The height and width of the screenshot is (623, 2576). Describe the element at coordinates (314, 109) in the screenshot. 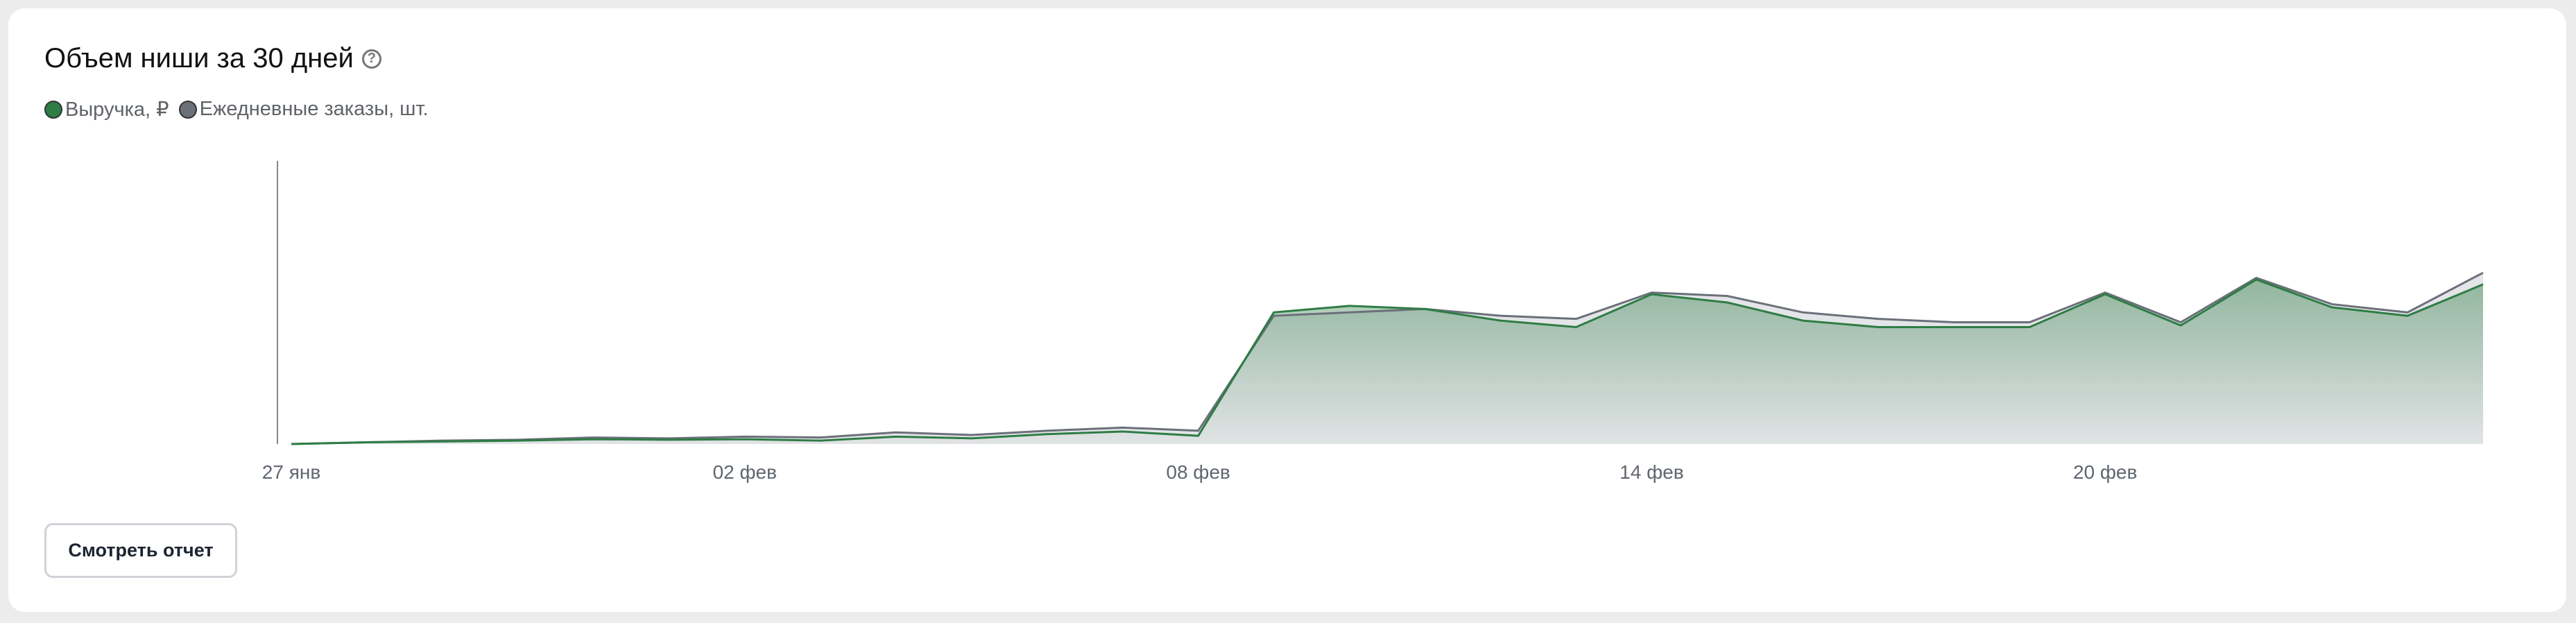

I see `legend-label-orders: Ежедневные заказы, шт.` at that location.